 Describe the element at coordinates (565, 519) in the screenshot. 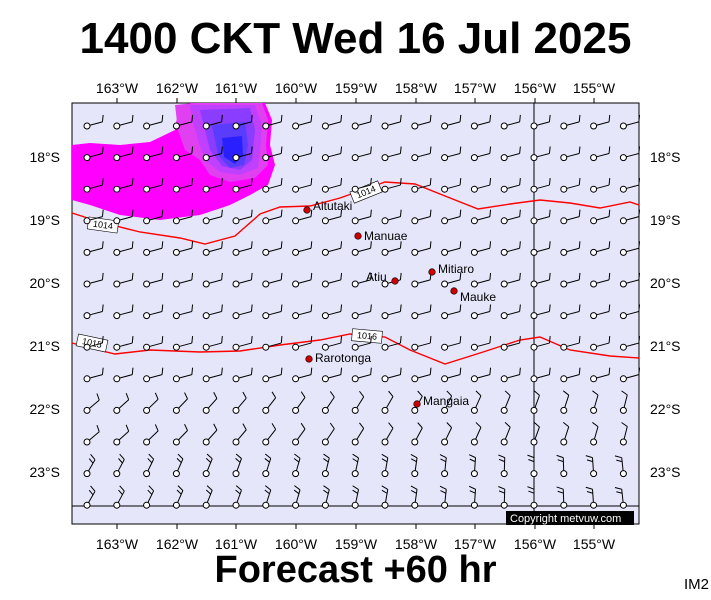

I see `svg-text: Copyright metvuw.com` at that location.